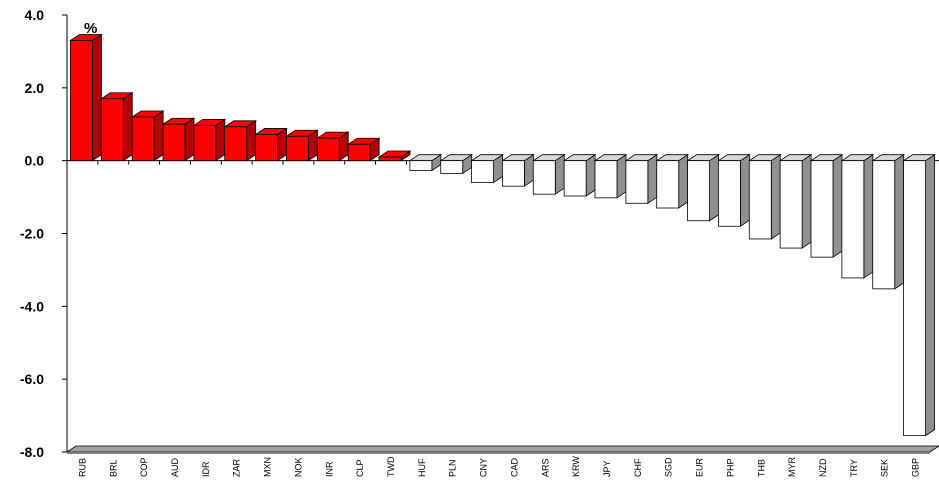 The image size is (939, 487). What do you see at coordinates (854, 468) in the screenshot?
I see `x-tick-label: TRY` at bounding box center [854, 468].